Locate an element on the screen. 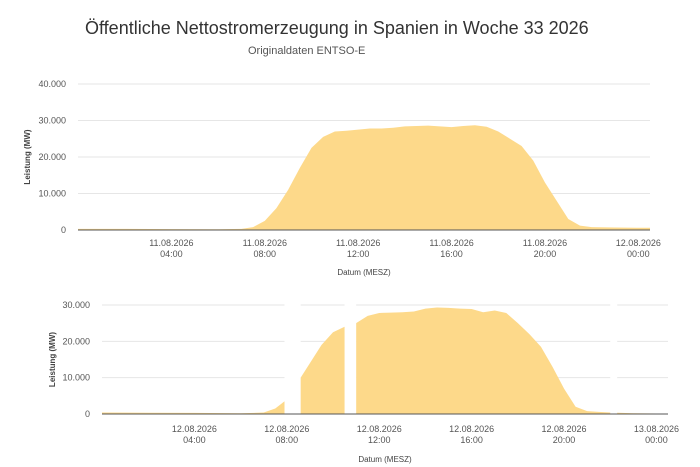 The width and height of the screenshot is (700, 467). x-tick-label: 12.08.2026 20:00 is located at coordinates (564, 434).